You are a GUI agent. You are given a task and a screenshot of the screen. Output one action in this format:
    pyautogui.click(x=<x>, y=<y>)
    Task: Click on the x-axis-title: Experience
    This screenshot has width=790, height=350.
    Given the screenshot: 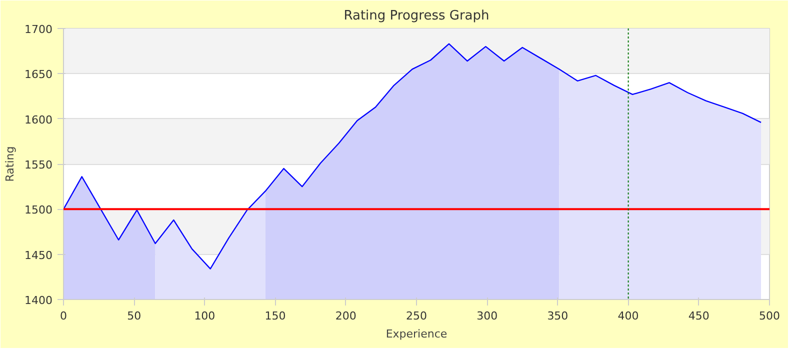 What is the action you would take?
    pyautogui.click(x=417, y=334)
    